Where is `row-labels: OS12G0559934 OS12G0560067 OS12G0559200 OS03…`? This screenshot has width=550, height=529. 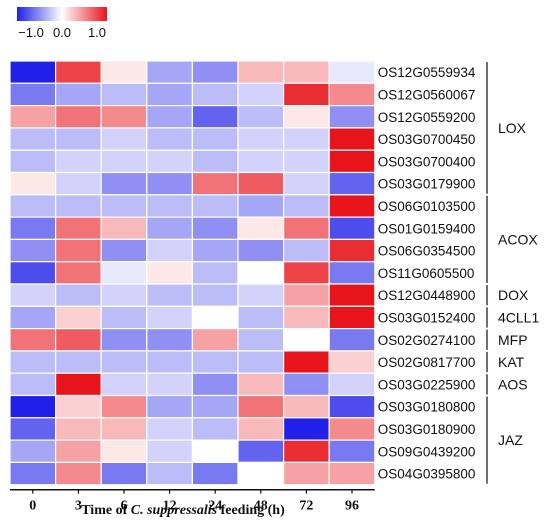 row-labels: OS12G0559934 OS12G0560067 OS12G0559200 OS03… is located at coordinates (427, 273).